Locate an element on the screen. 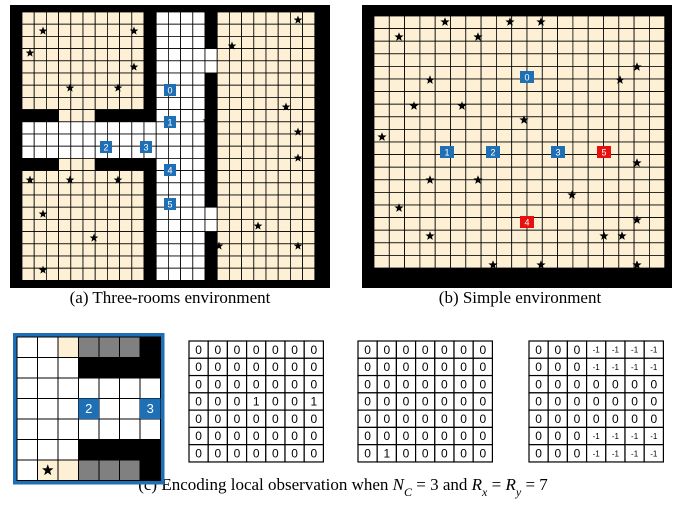 Image resolution: width=686 pixels, height=512 pixels. caption-part: R is located at coordinates (477, 484).